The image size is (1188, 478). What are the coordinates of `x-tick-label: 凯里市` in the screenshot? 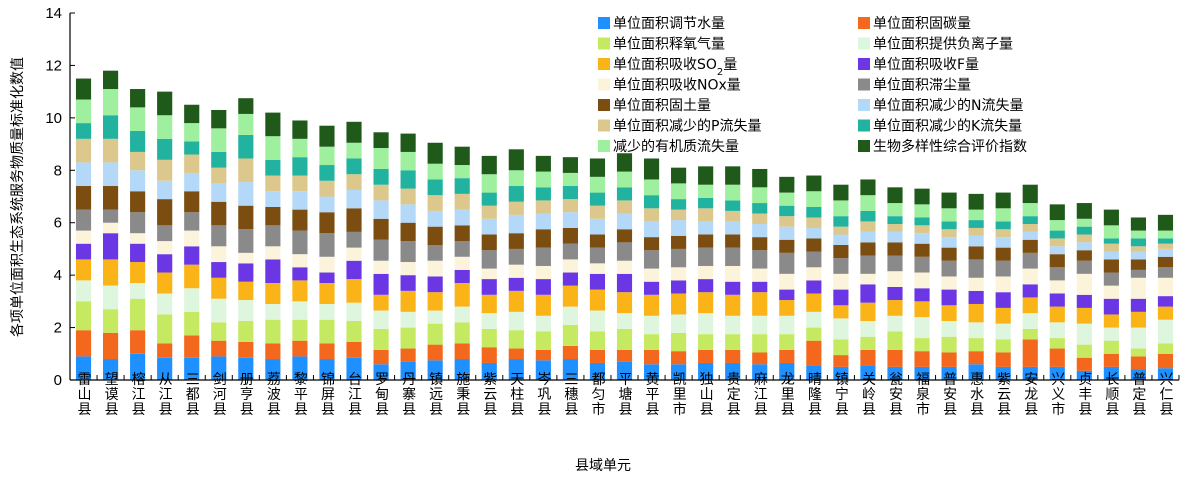 It's located at (679, 394).